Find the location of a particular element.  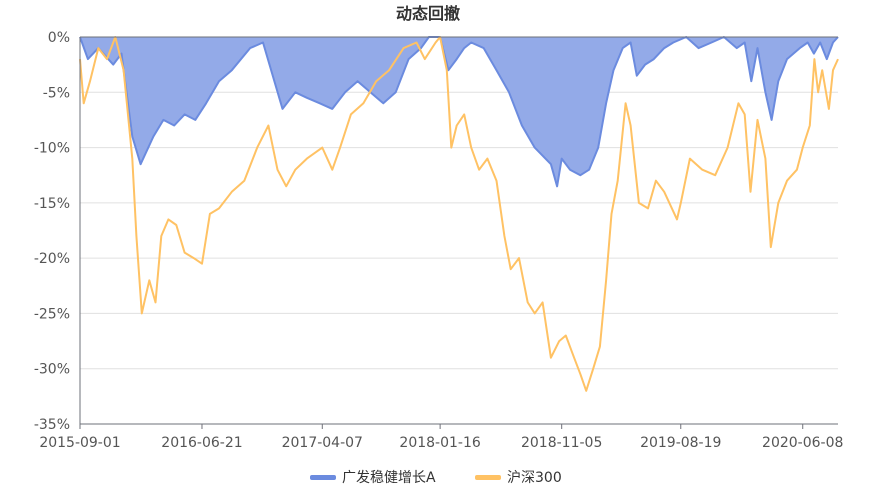

x-tick-label: 2015-09-01 is located at coordinates (79, 443).